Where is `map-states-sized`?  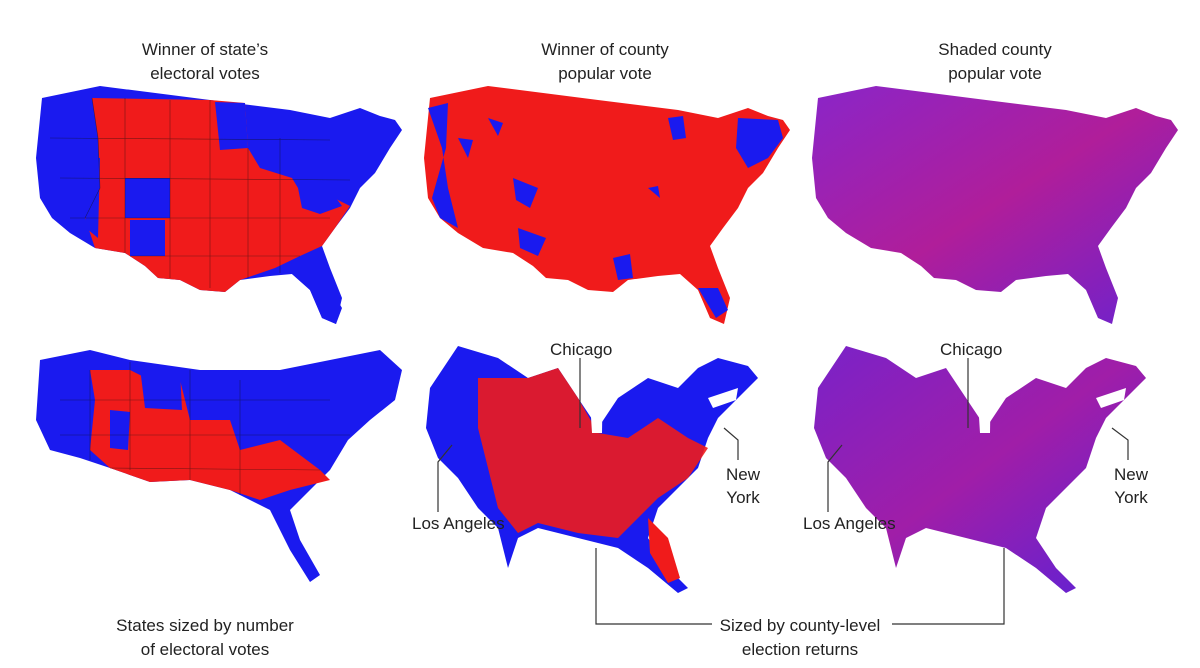
map-states-sized is located at coordinates (219, 466).